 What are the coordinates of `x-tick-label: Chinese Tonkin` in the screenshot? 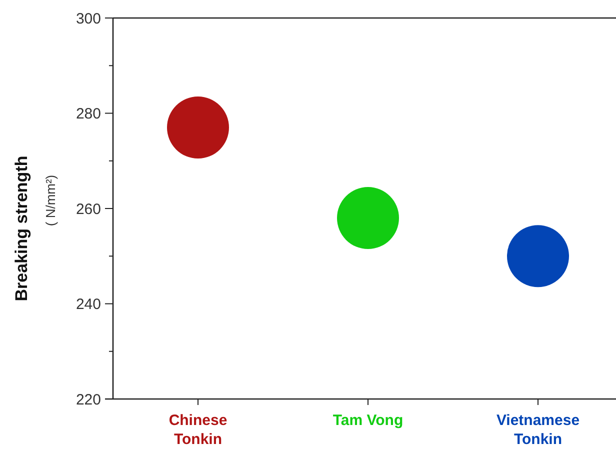 It's located at (198, 430).